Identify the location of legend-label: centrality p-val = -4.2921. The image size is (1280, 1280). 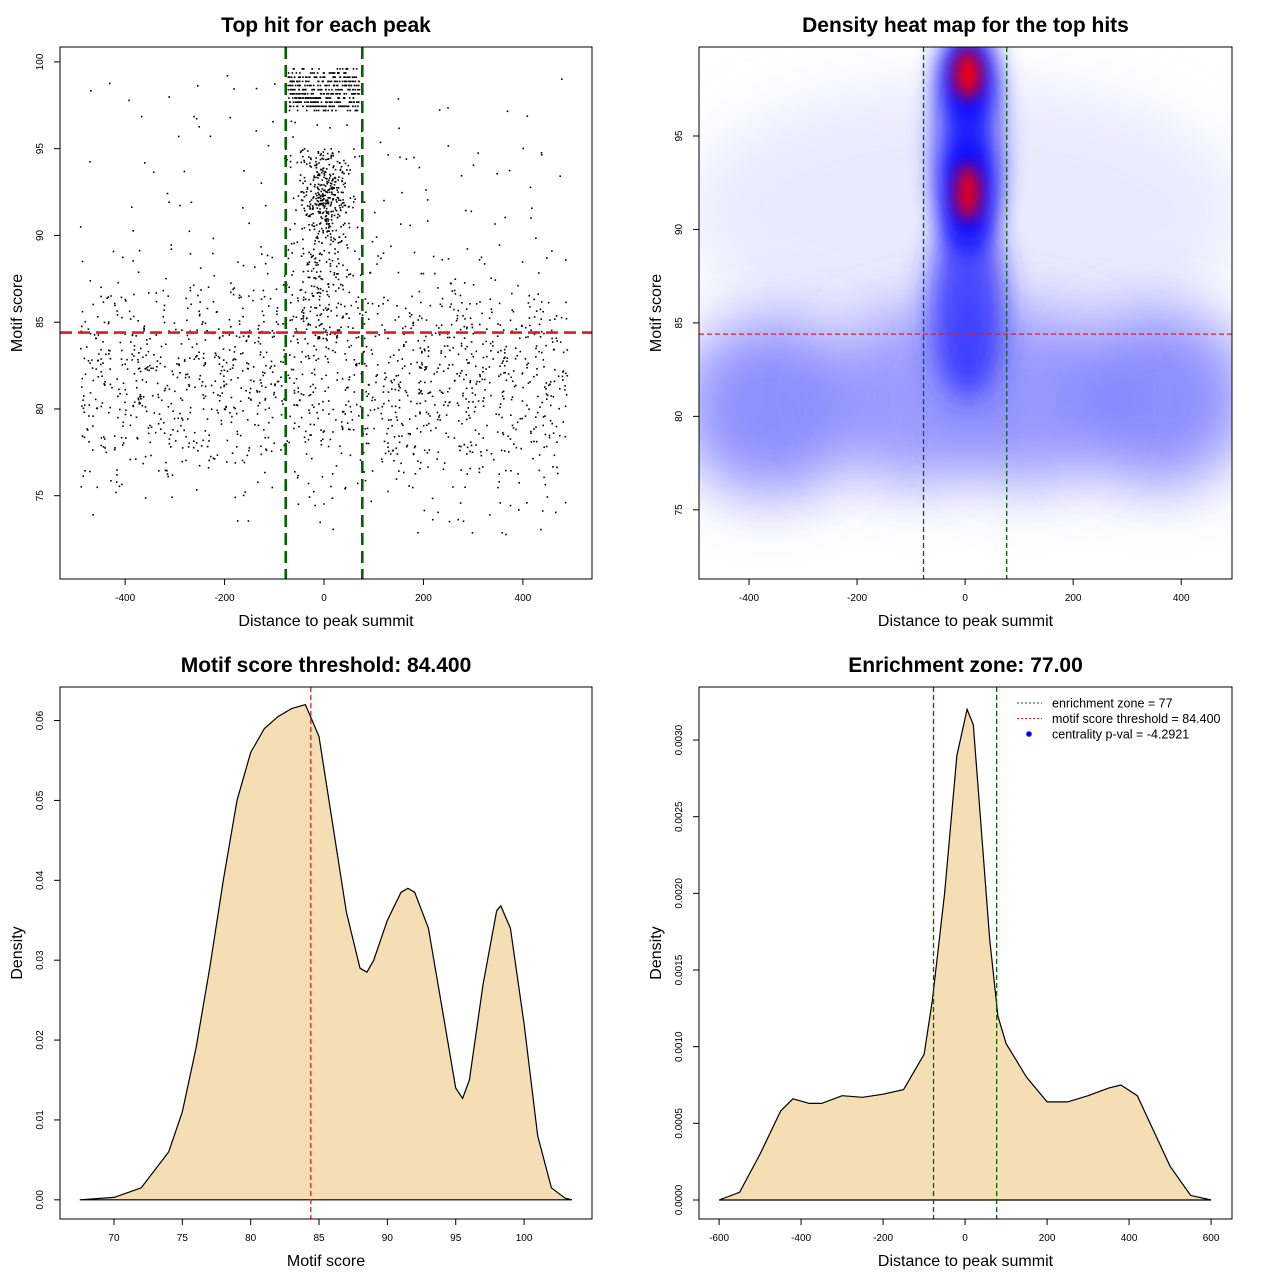
(1120, 735).